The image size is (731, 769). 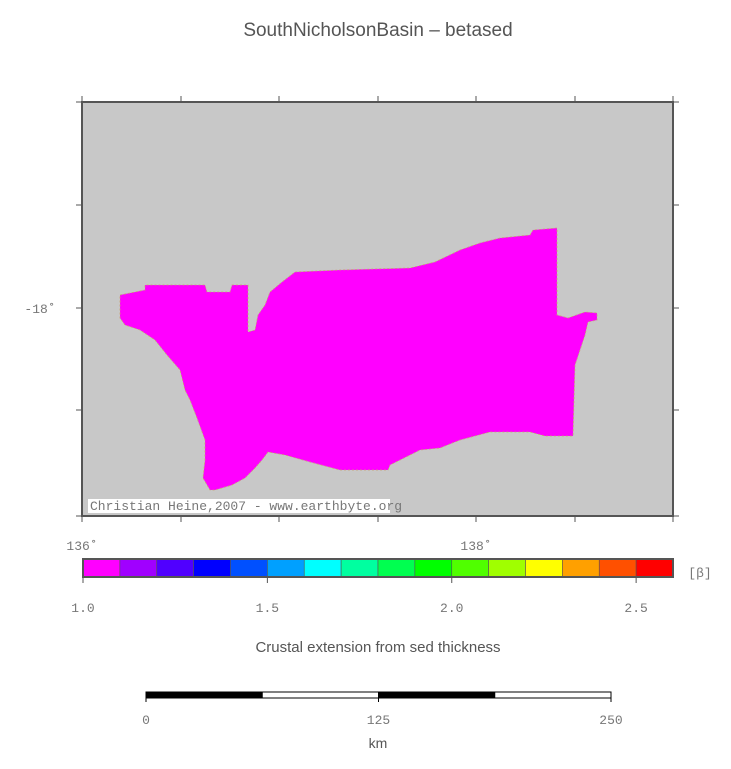 I want to click on scale-bar: 0 125 250, so click(x=382, y=709).